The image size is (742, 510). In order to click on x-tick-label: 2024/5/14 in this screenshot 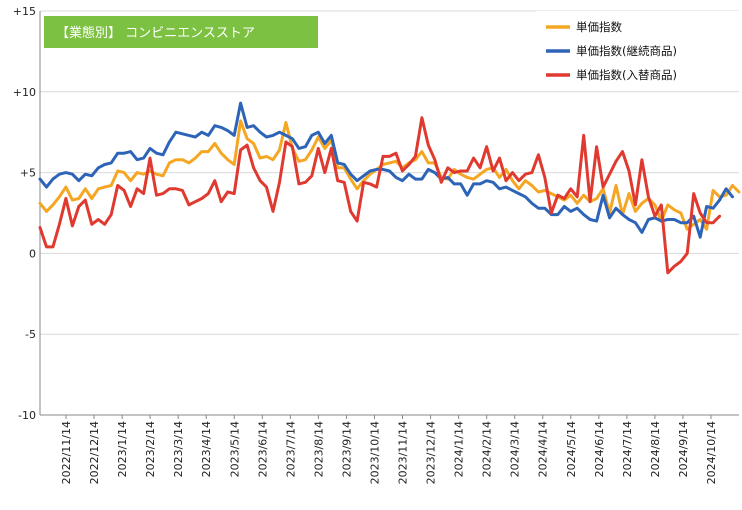, I will do `click(571, 449)`.